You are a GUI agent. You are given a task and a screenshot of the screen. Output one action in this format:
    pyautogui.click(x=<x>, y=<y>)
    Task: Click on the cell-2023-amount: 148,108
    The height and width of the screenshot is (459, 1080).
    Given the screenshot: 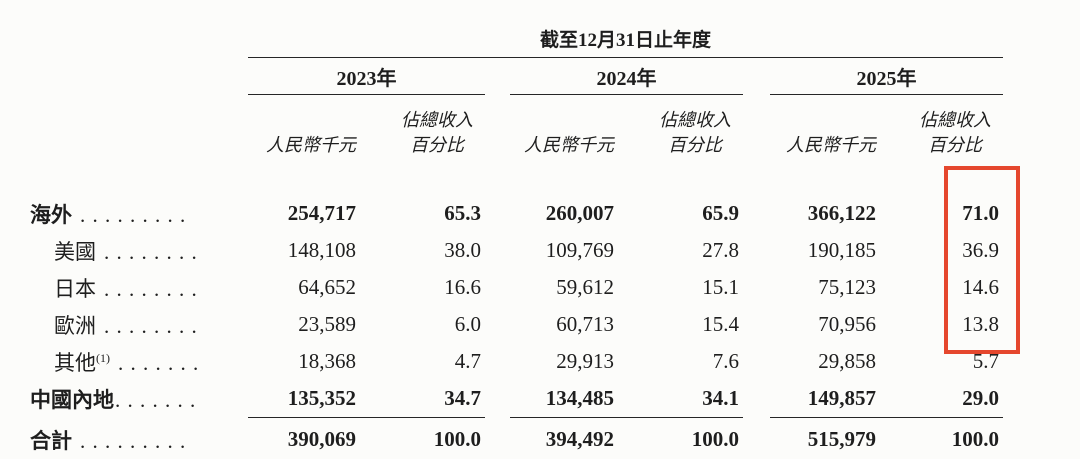 What is the action you would take?
    pyautogui.click(x=321, y=250)
    